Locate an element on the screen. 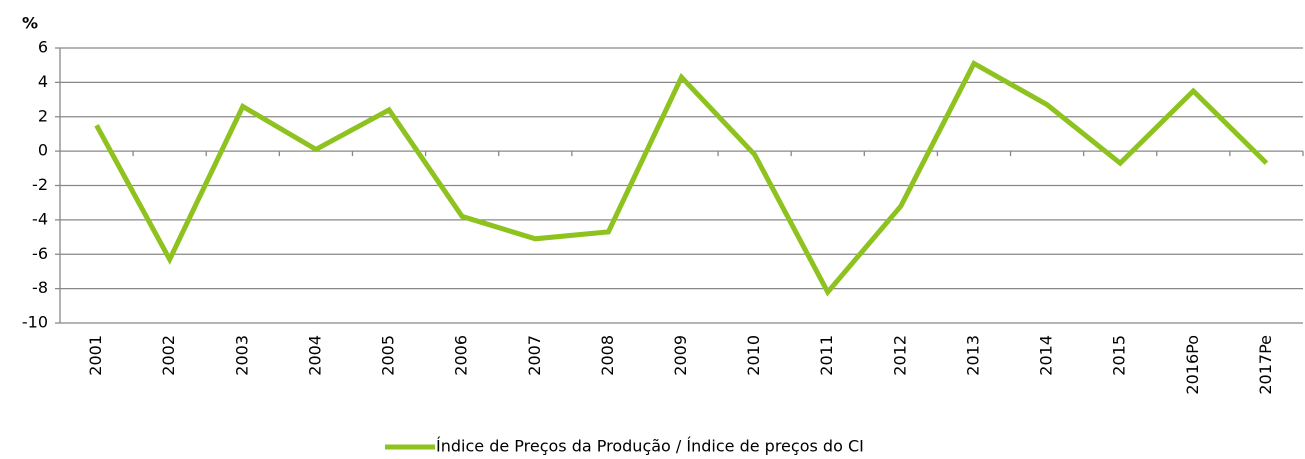 The image size is (1305, 459). x-tick-label: 2012 is located at coordinates (899, 355).